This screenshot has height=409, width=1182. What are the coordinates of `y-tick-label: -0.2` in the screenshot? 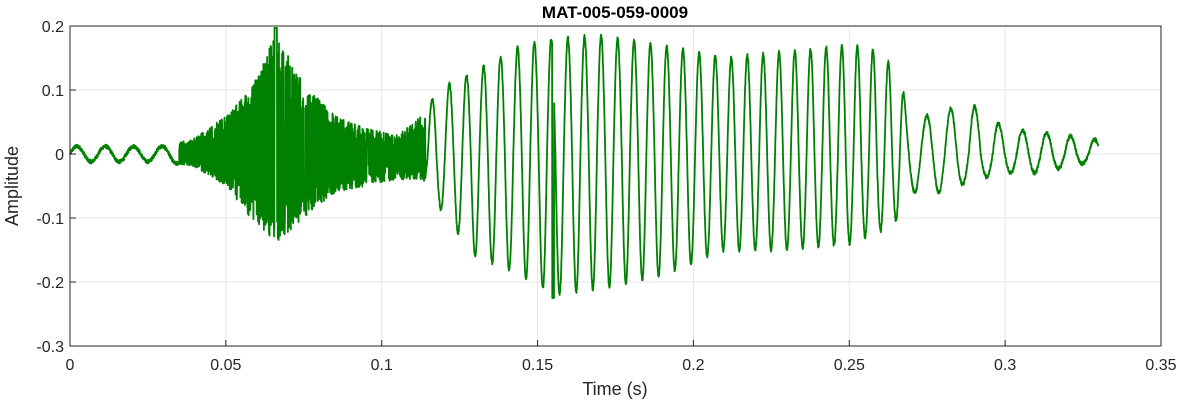 It's located at (50, 283).